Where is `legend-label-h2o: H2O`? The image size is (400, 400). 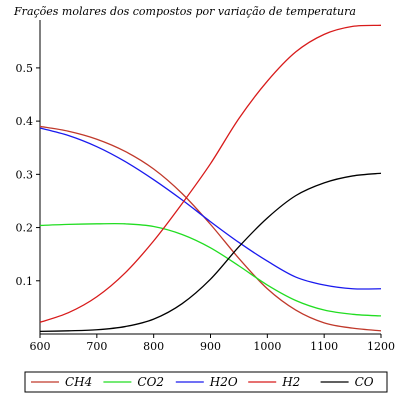
legend-label-h2o: H2O is located at coordinates (223, 382).